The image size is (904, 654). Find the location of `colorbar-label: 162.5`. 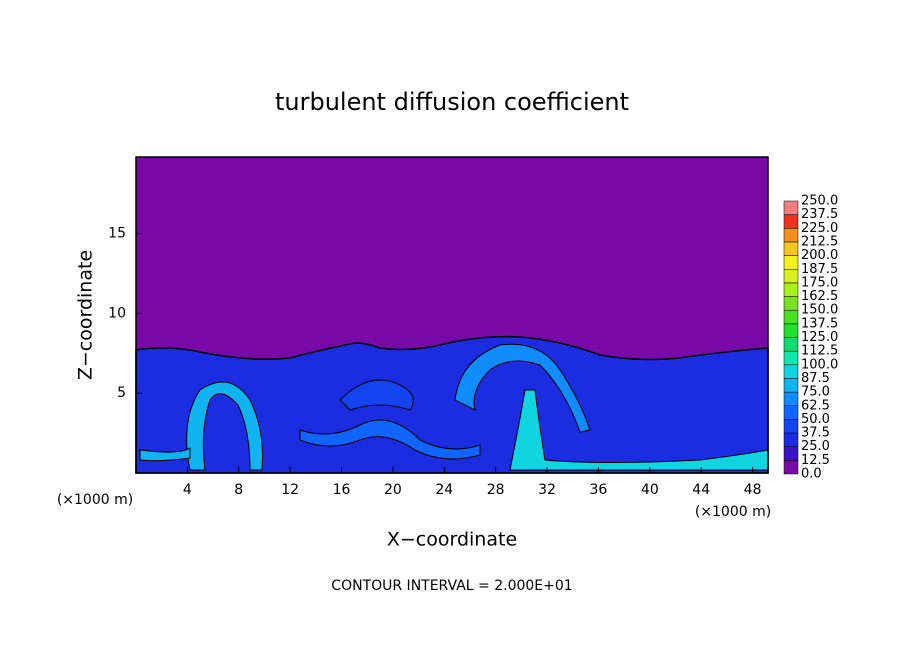

colorbar-label: 162.5 is located at coordinates (819, 296).